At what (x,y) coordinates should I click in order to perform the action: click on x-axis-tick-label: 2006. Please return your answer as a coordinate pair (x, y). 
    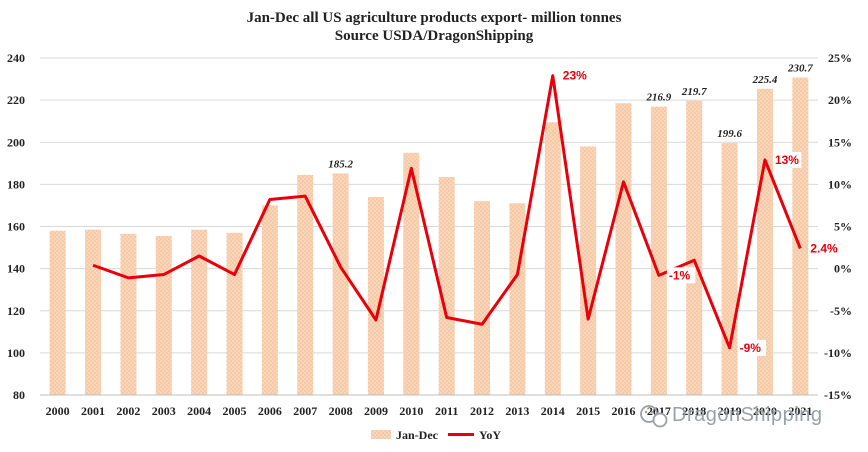
    Looking at the image, I should click on (270, 411).